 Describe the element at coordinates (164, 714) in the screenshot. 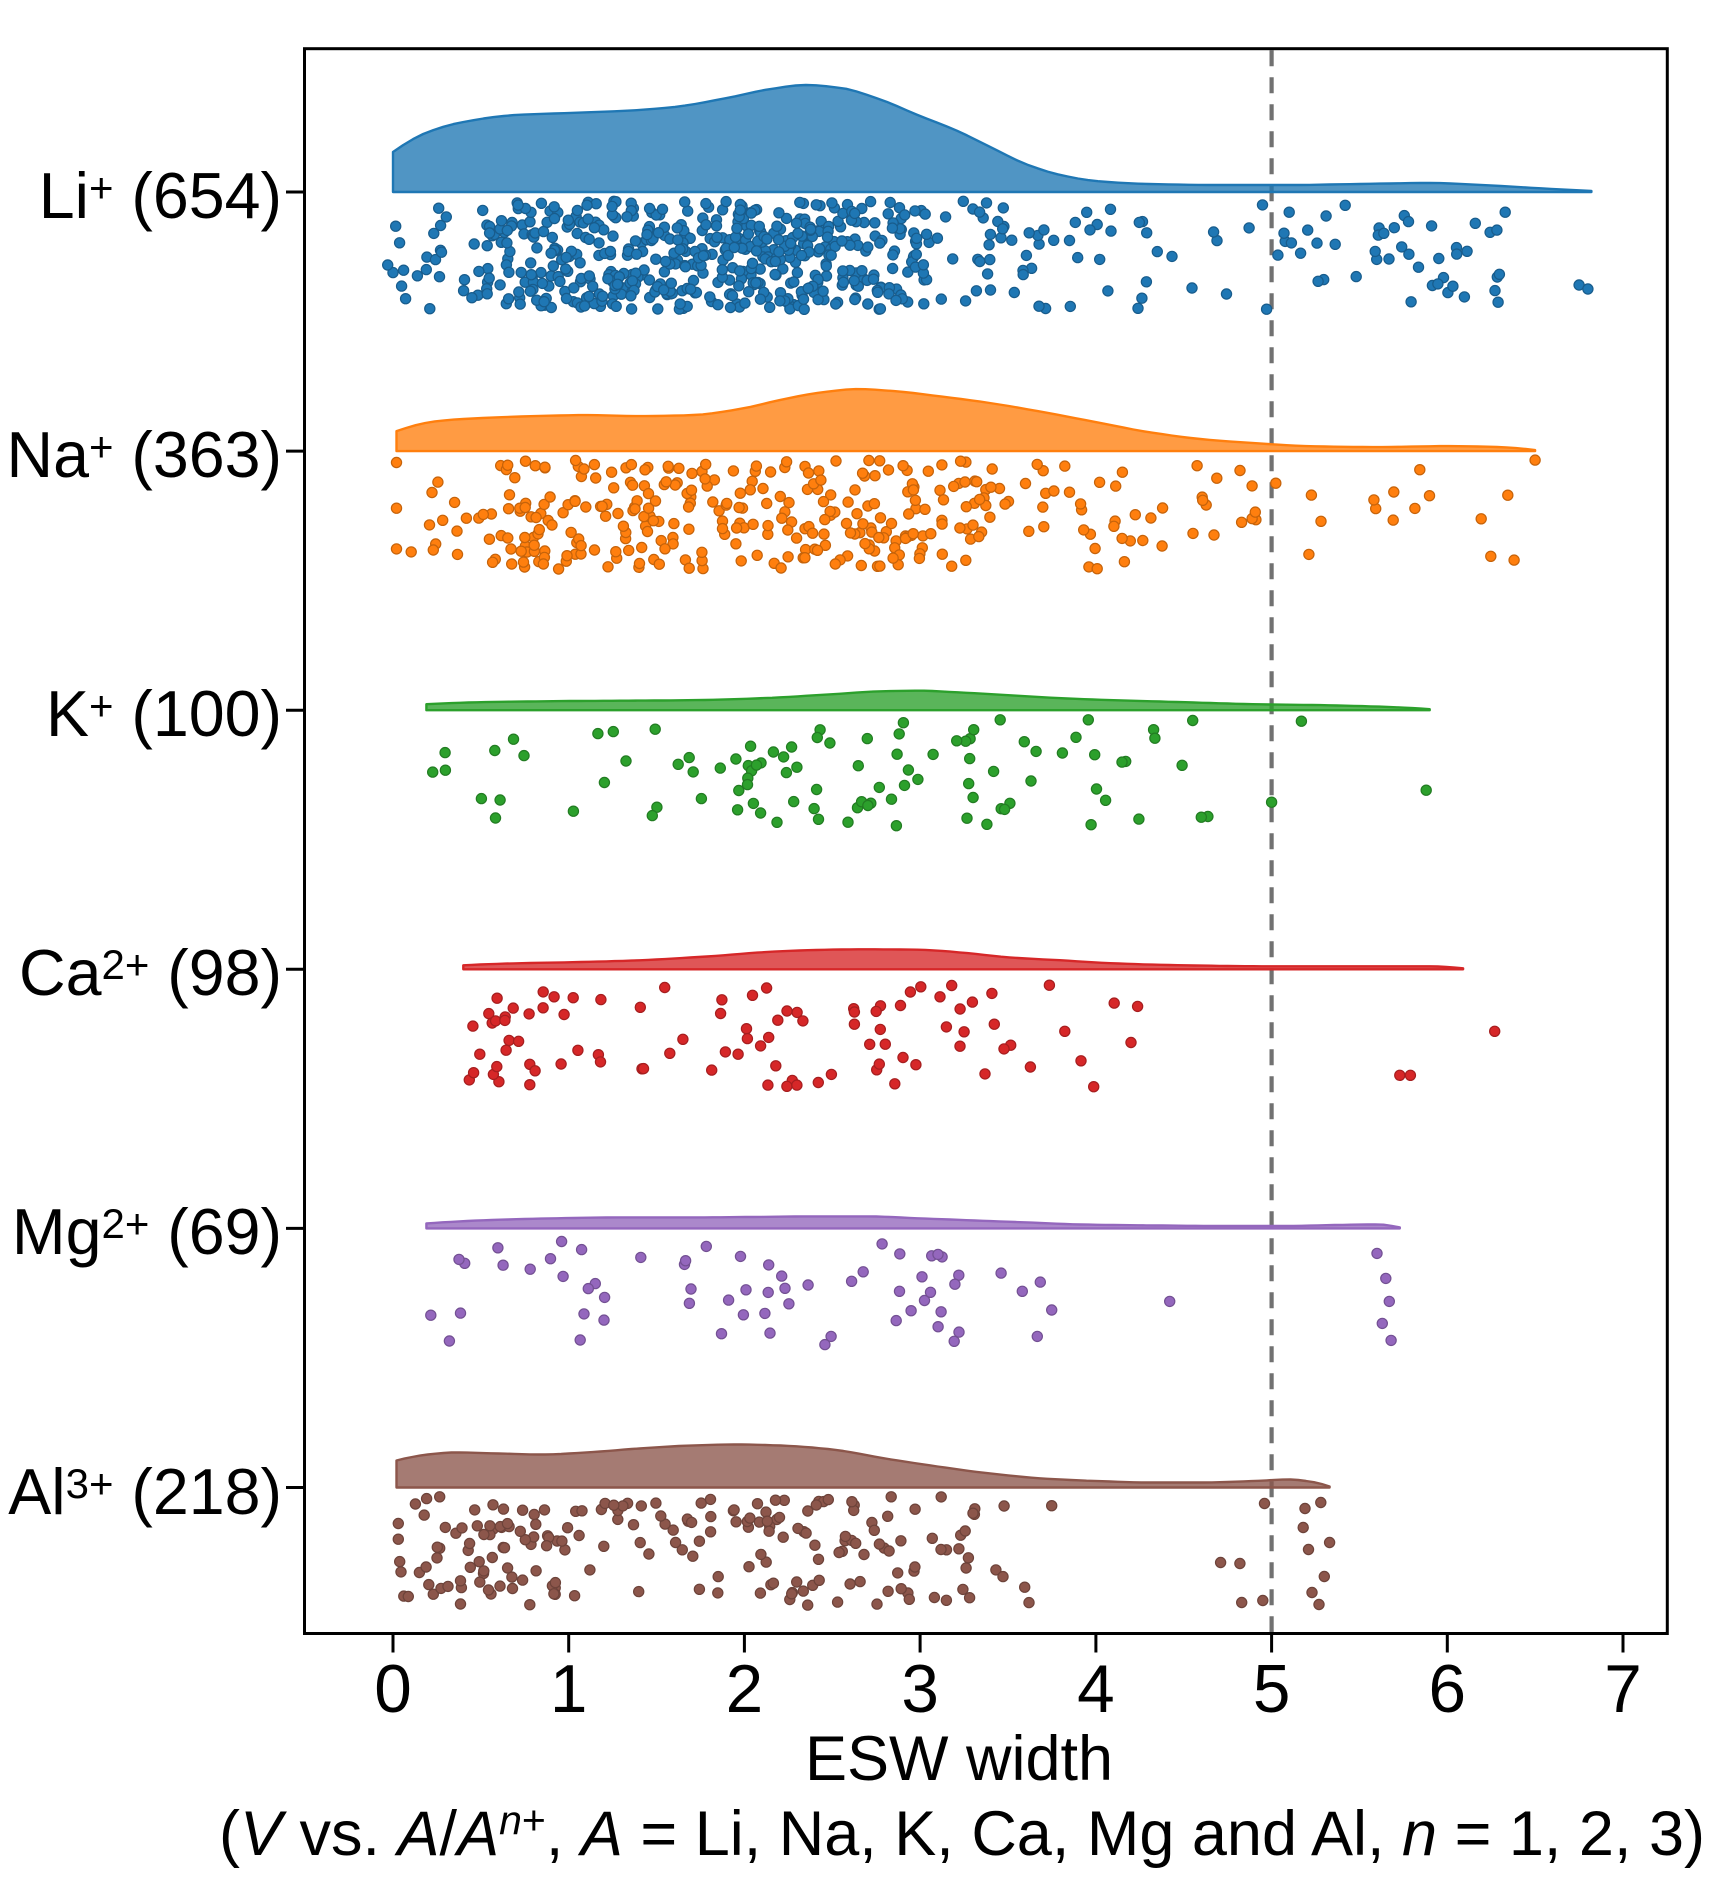

I see `svg-text: K+ (100)` at that location.